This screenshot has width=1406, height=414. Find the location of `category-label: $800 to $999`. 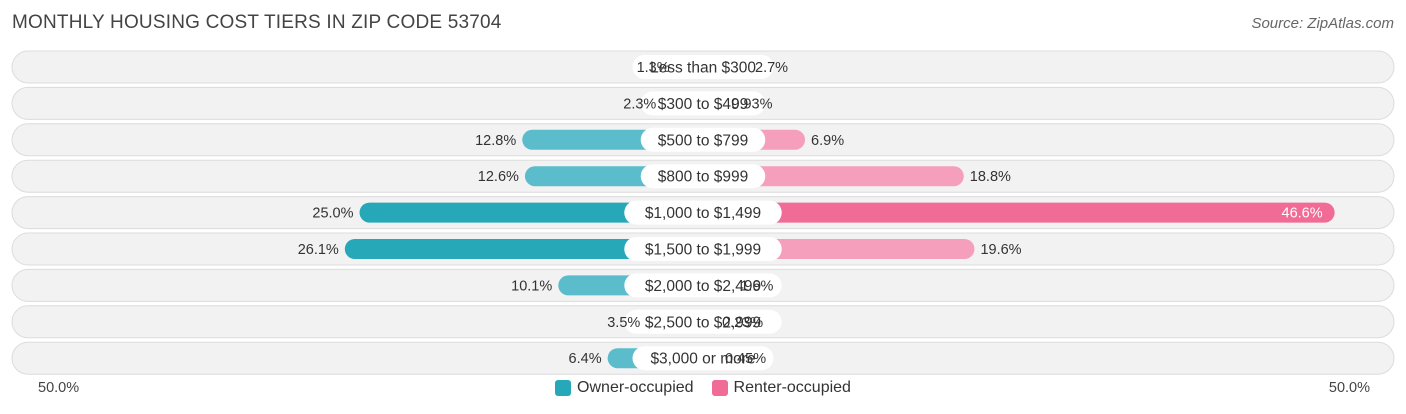

category-label: $800 to $999 is located at coordinates (703, 177).